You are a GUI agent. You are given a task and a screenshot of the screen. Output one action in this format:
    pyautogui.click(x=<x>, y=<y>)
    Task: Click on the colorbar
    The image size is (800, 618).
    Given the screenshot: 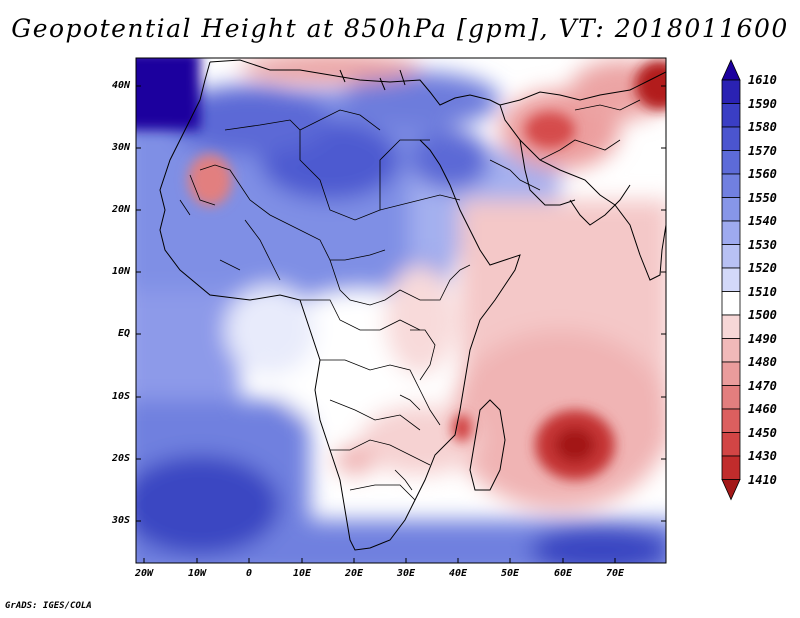 What is the action you would take?
    pyautogui.click(x=731, y=280)
    